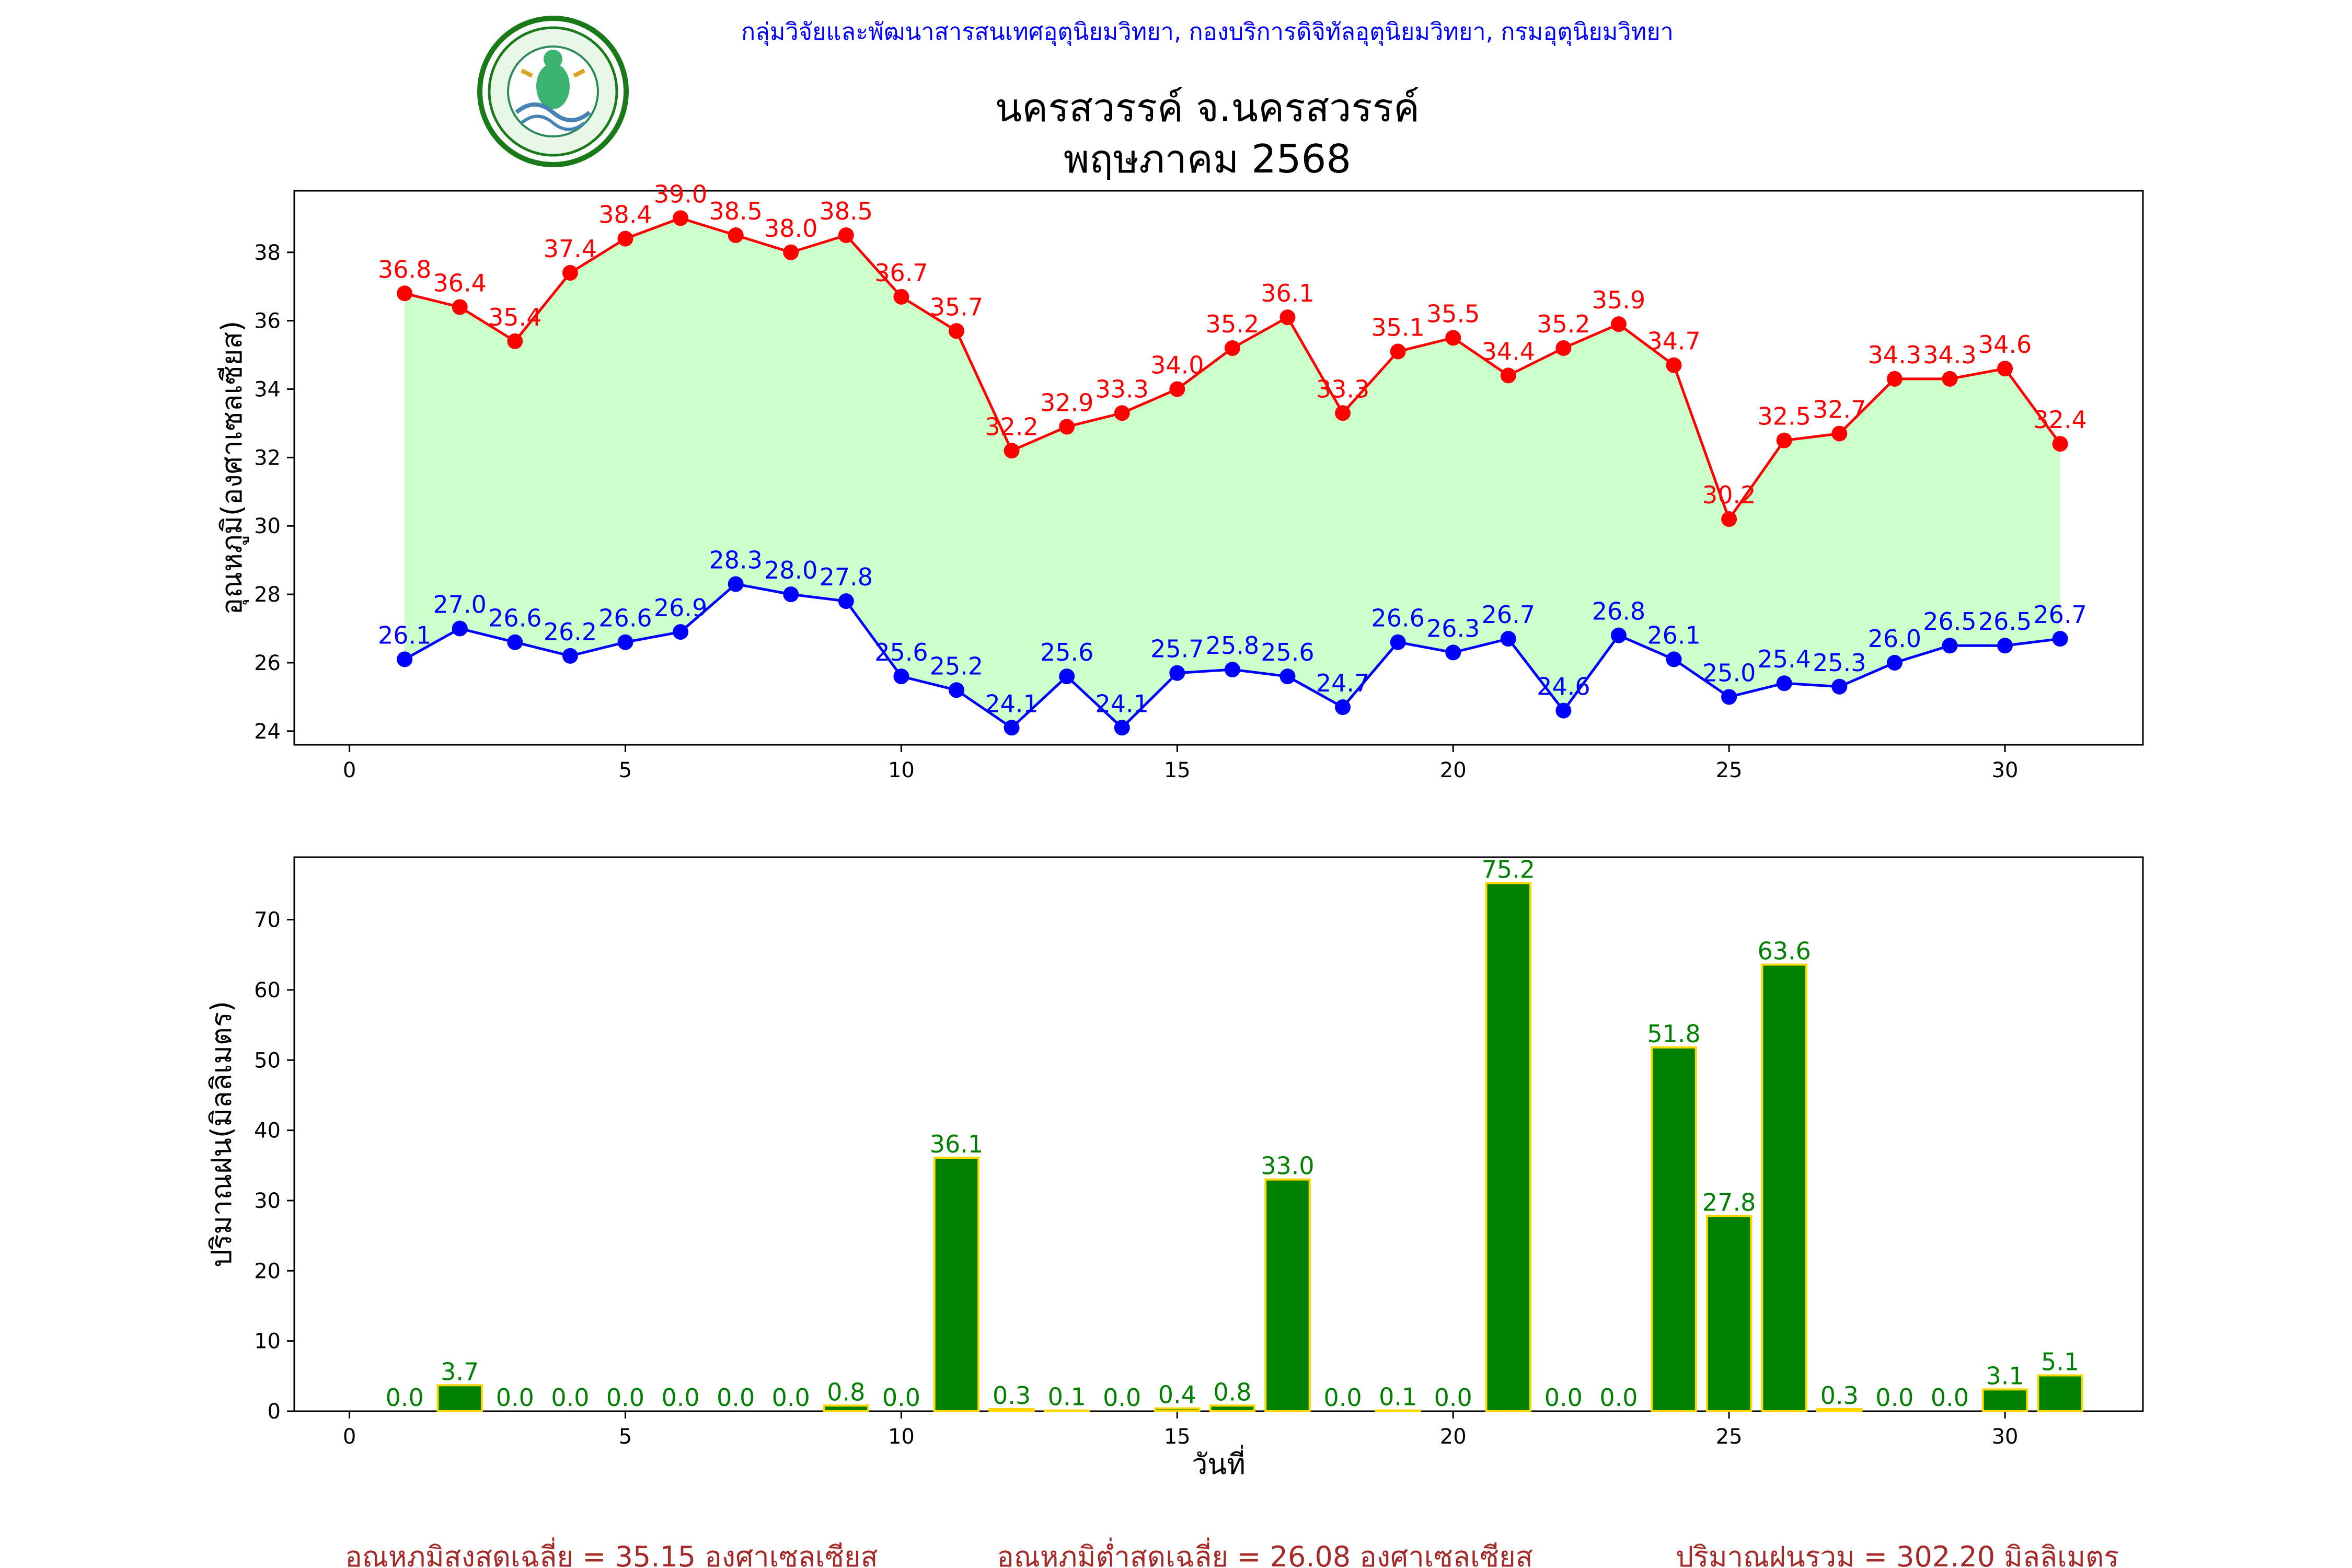 The image size is (2352, 1568). What do you see at coordinates (1897, 1554) in the screenshot?
I see `total-rainfall: ปริมาณฝนรวม = 302.20 มิลลิเมตร` at bounding box center [1897, 1554].